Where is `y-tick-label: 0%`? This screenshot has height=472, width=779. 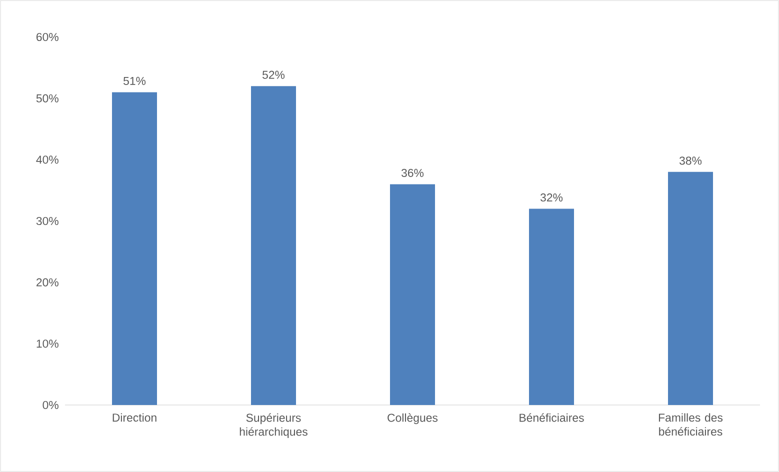 y-tick-label: 0% is located at coordinates (50, 405).